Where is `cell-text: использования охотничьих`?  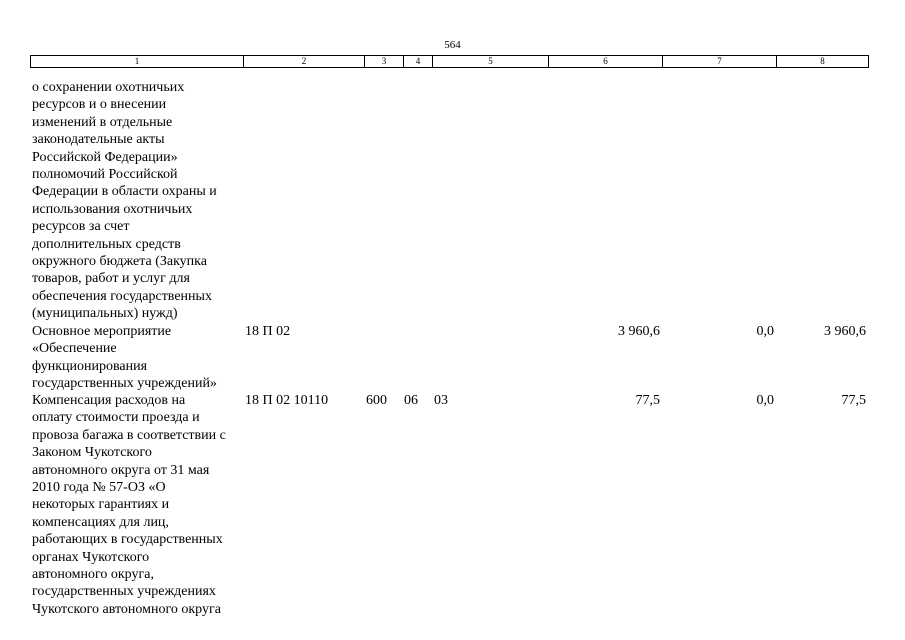 cell-text: использования охотничьих is located at coordinates (112, 209).